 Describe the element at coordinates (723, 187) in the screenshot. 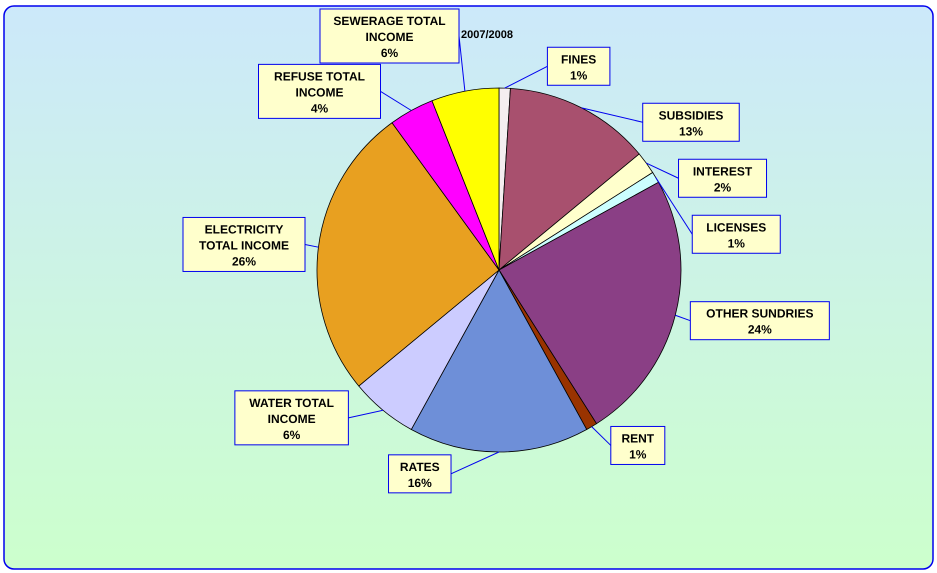

I see `data-label: 2%` at that location.